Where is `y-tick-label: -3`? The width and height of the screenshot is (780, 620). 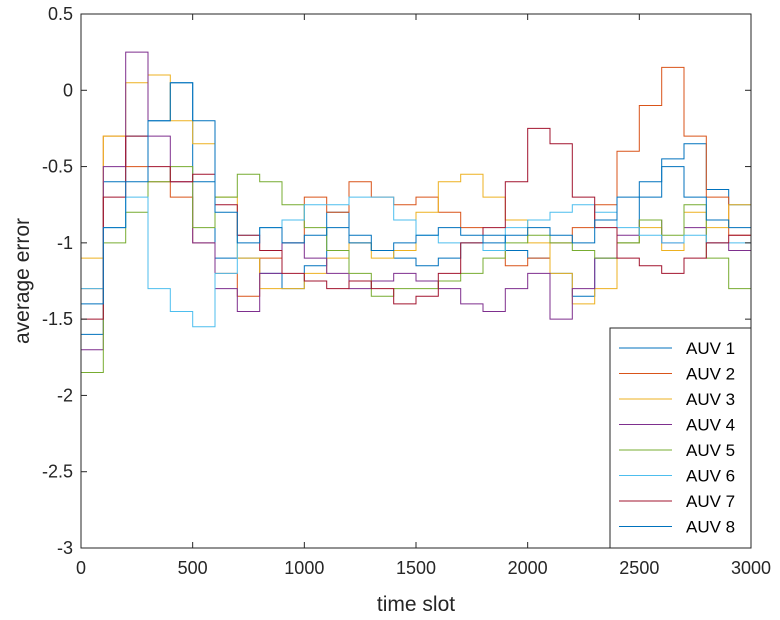
y-tick-label: -3 is located at coordinates (65, 548).